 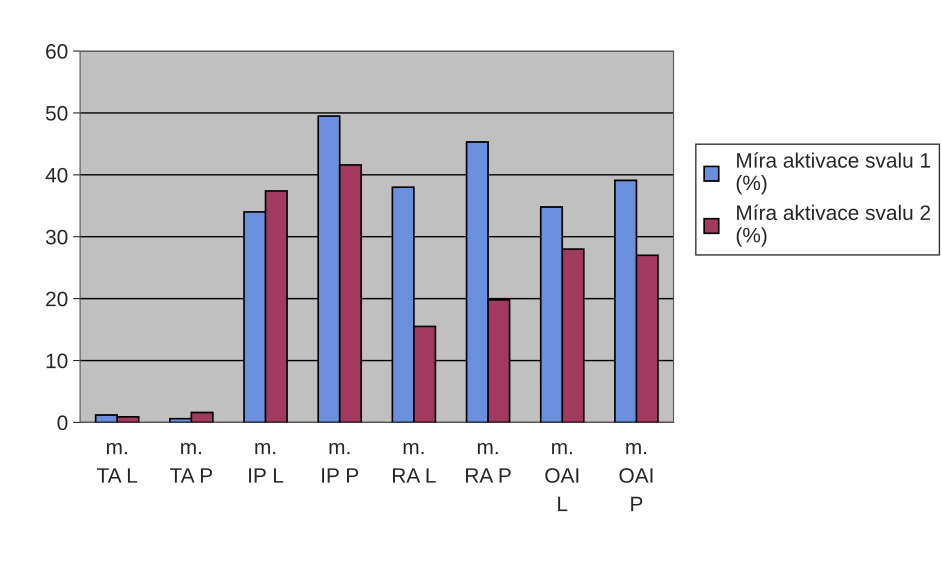 I want to click on x-tick-label: m. RA P, so click(x=488, y=462).